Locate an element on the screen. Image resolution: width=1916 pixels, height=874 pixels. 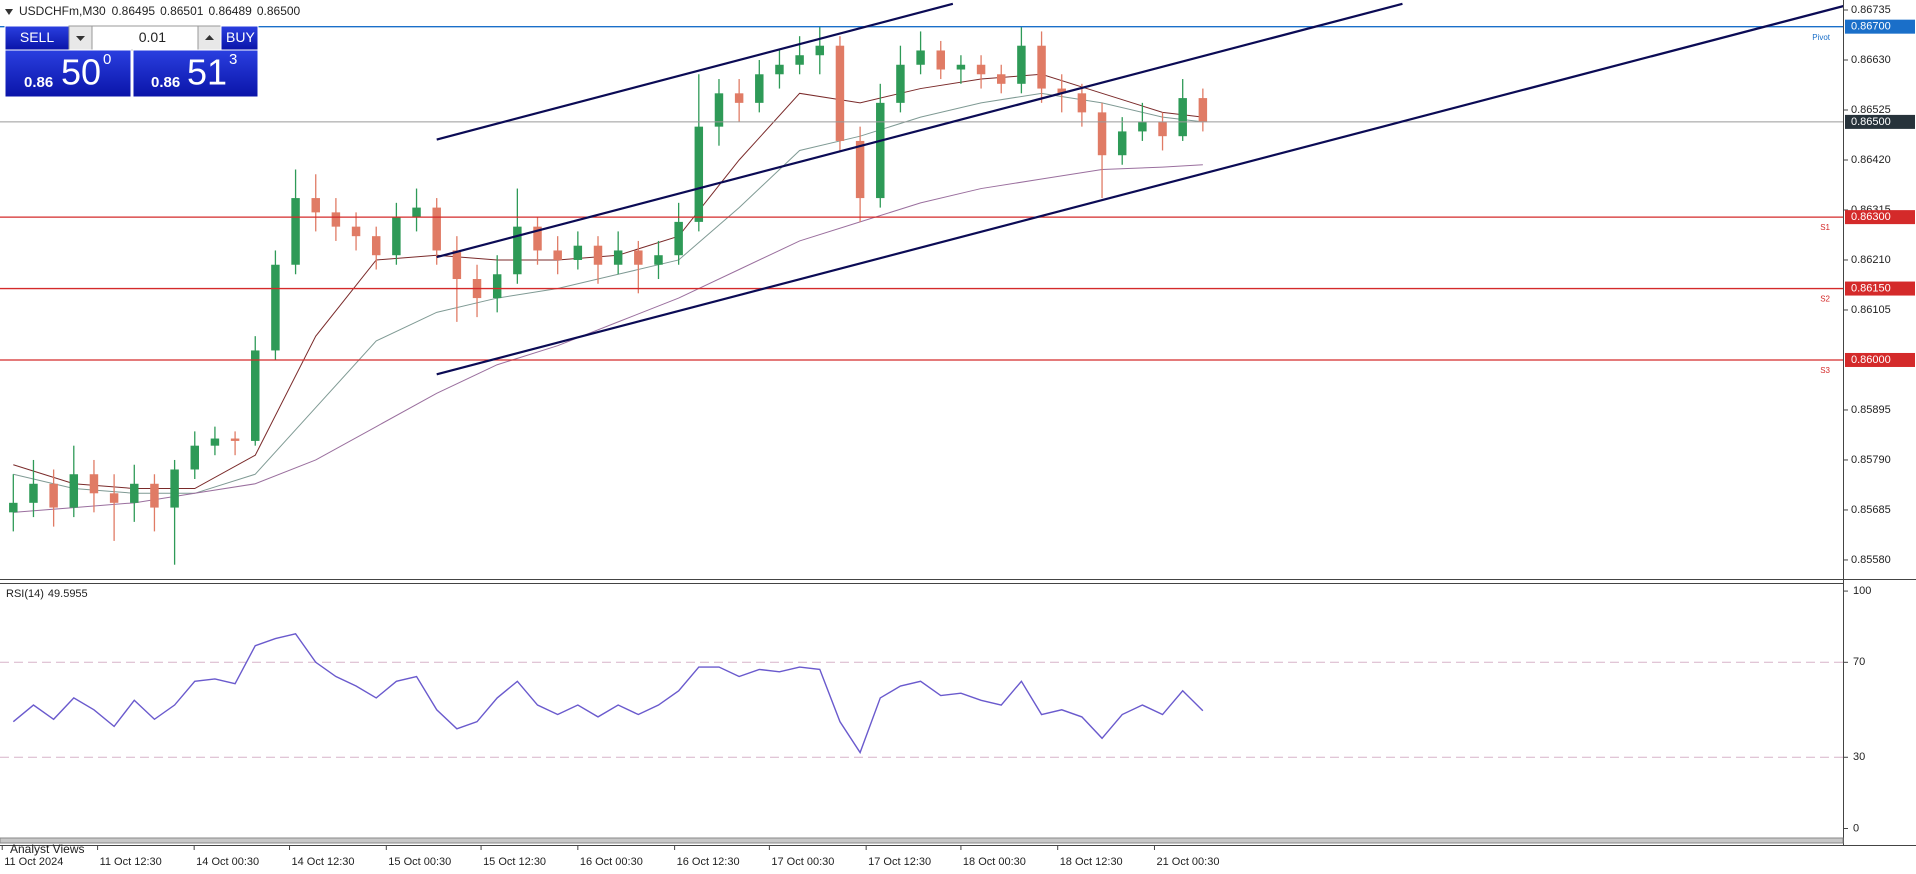
rsi-name: RSI(14) is located at coordinates (25, 594).